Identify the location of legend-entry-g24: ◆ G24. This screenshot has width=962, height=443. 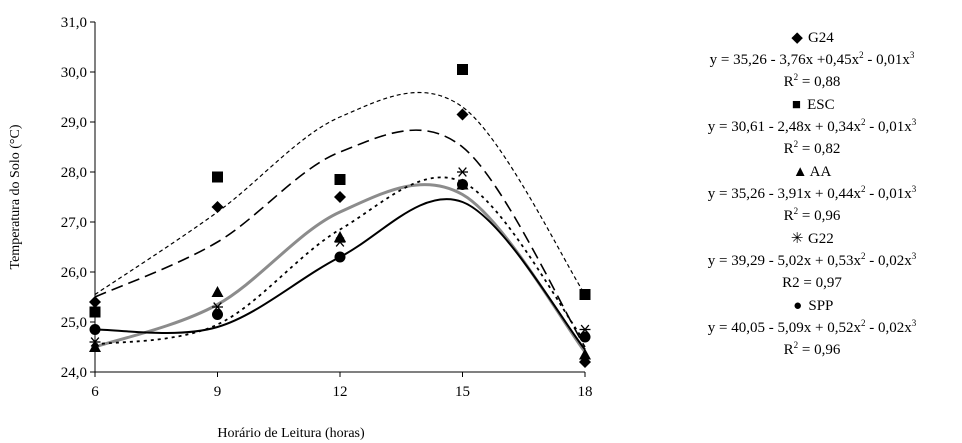
(812, 38).